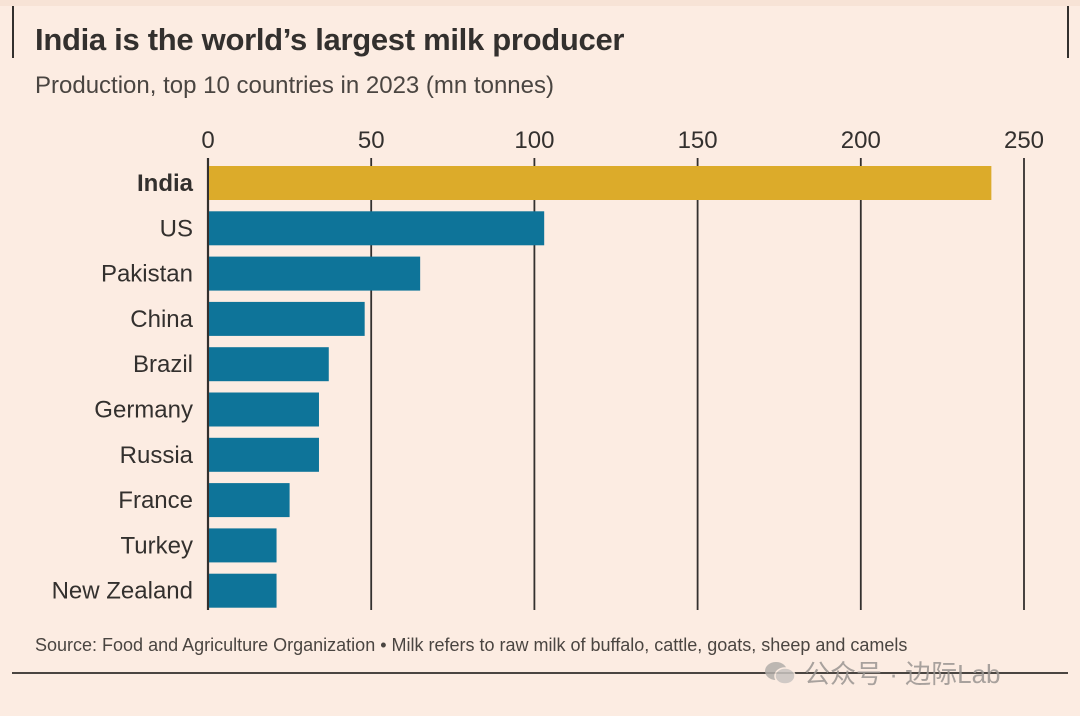 The image size is (1080, 716). What do you see at coordinates (1068, 32) in the screenshot?
I see `frame-right-tick` at bounding box center [1068, 32].